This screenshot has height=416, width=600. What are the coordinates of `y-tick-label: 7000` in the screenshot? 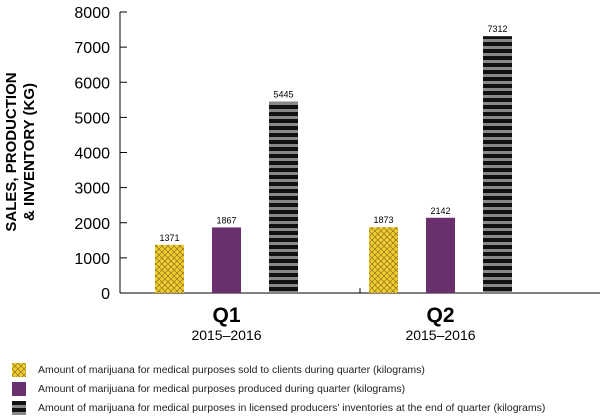 It's located at (92, 48).